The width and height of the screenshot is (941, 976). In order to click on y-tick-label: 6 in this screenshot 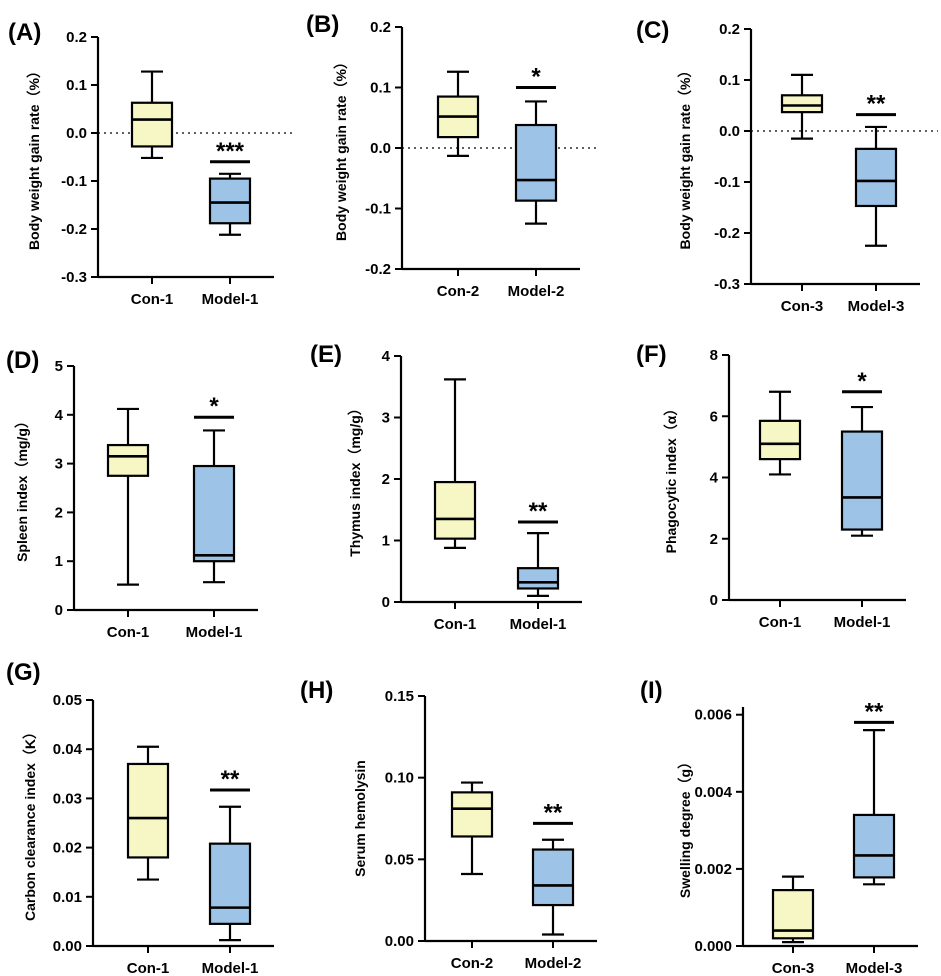, I will do `click(714, 416)`.